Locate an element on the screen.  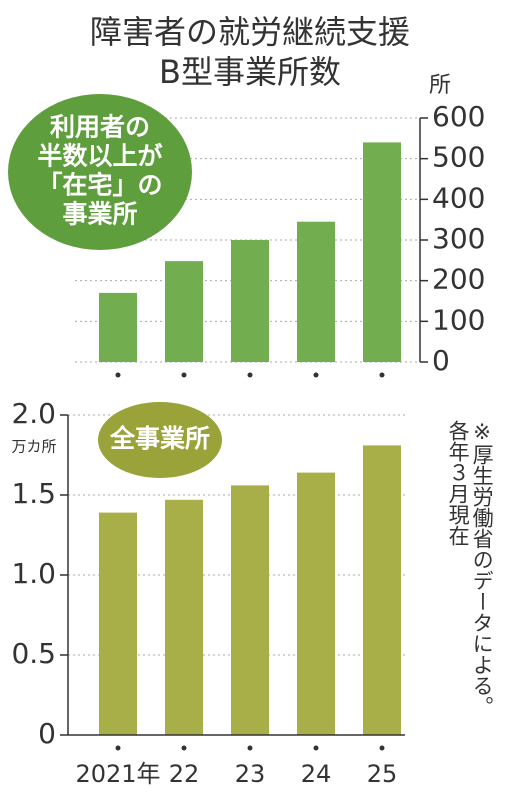
x-tick-label: 24 is located at coordinates (316, 774).